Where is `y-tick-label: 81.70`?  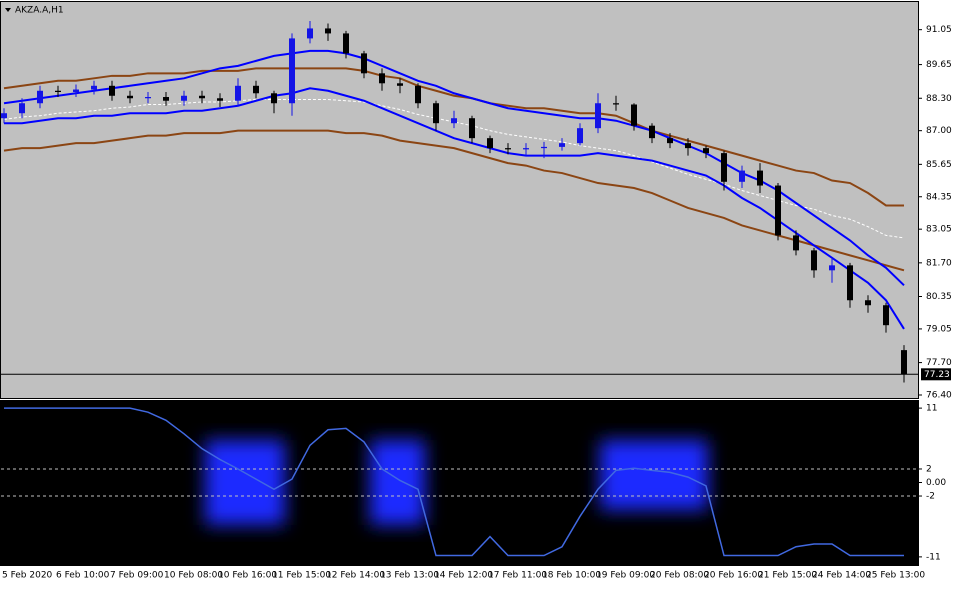 y-tick-label: 81.70 is located at coordinates (939, 263).